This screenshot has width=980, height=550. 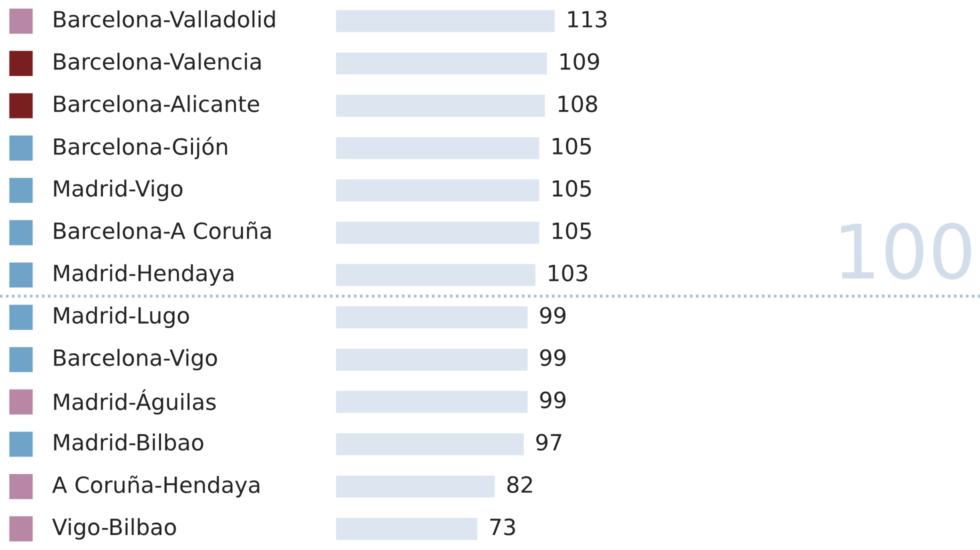 What do you see at coordinates (135, 359) in the screenshot?
I see `y-tick-label: Barcelona-Vigo` at bounding box center [135, 359].